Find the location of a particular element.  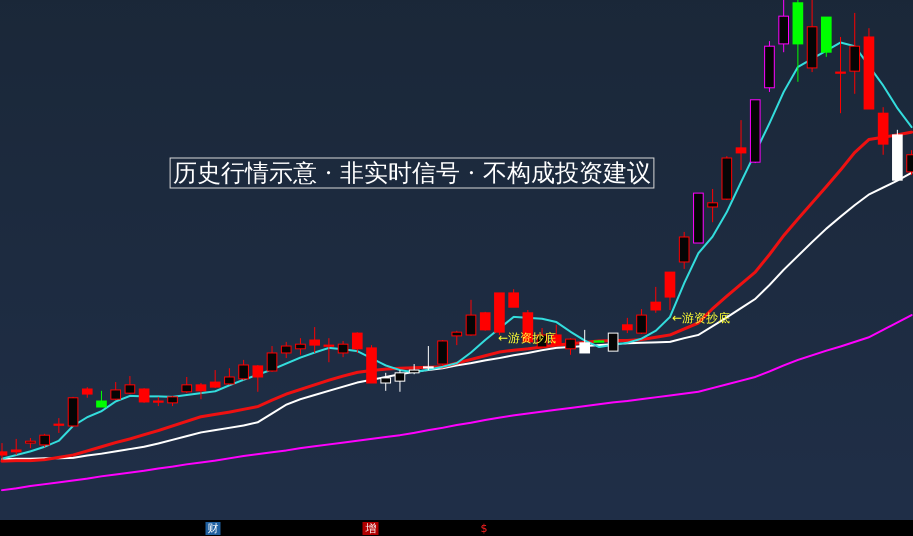

text: 财 is located at coordinates (213, 528).